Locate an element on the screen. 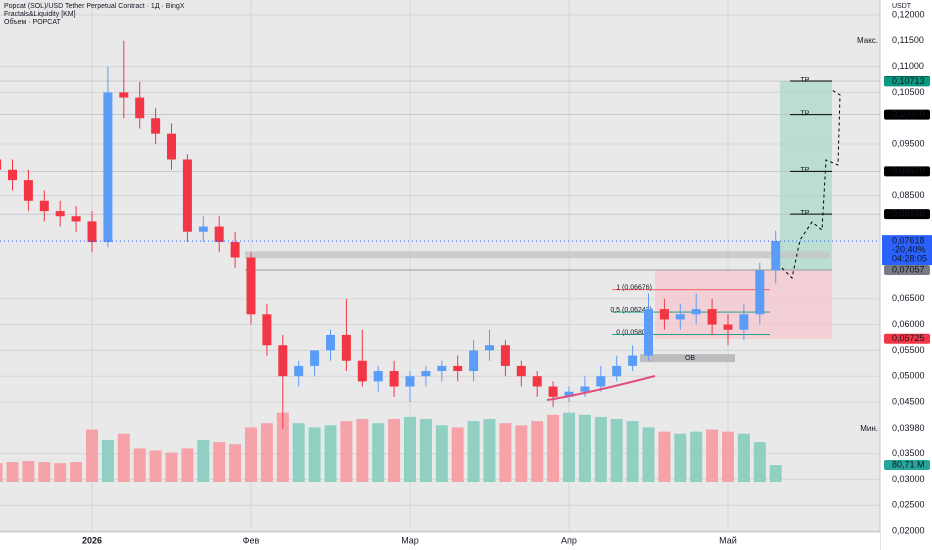 The width and height of the screenshot is (932, 550). last-price-label: 0,07618 is located at coordinates (908, 240).